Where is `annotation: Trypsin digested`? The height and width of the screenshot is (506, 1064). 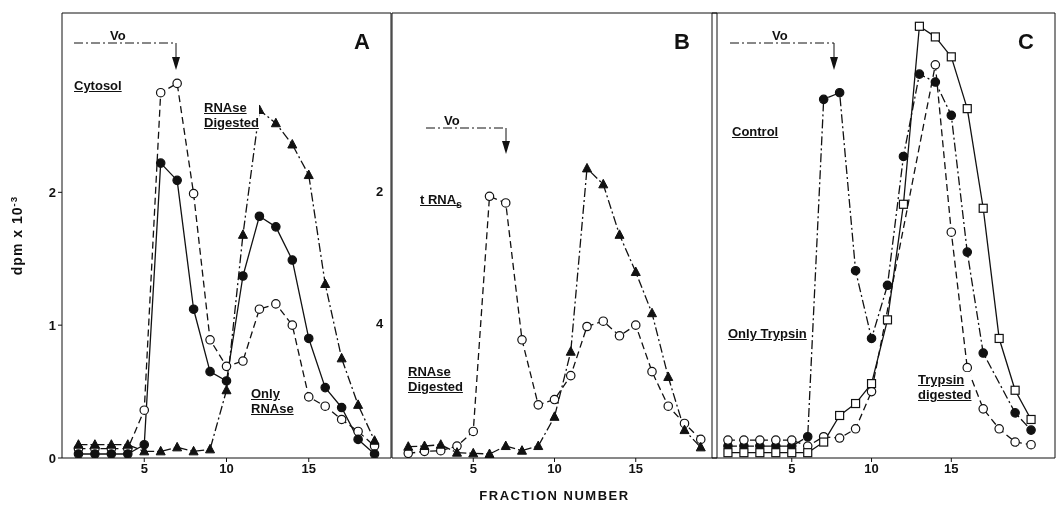 annotation: Trypsin digested is located at coordinates (945, 387).